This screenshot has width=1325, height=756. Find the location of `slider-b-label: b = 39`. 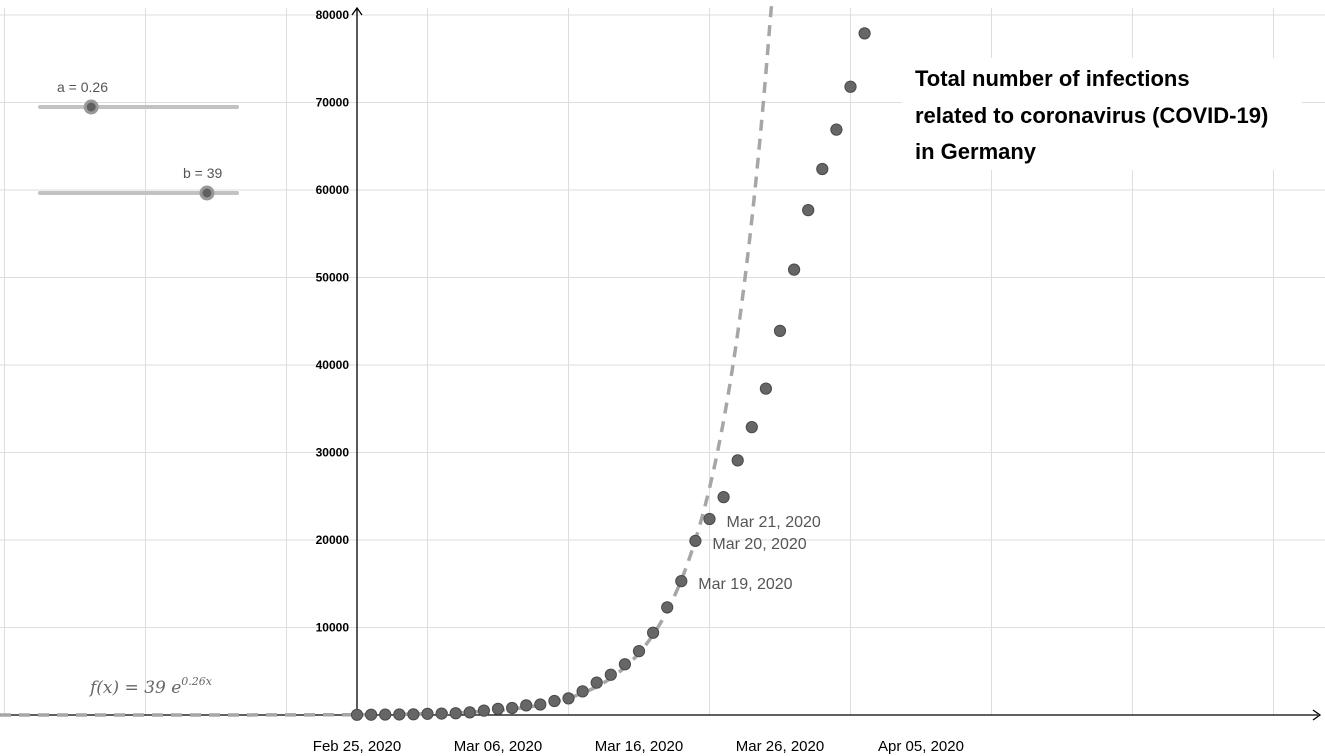

slider-b-label: b = 39 is located at coordinates (203, 173).